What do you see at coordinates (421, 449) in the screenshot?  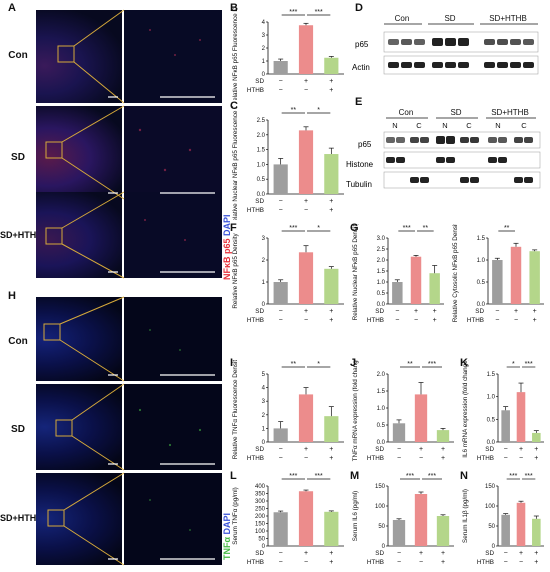 I see `chart-j-cond-0-1: +` at bounding box center [421, 449].